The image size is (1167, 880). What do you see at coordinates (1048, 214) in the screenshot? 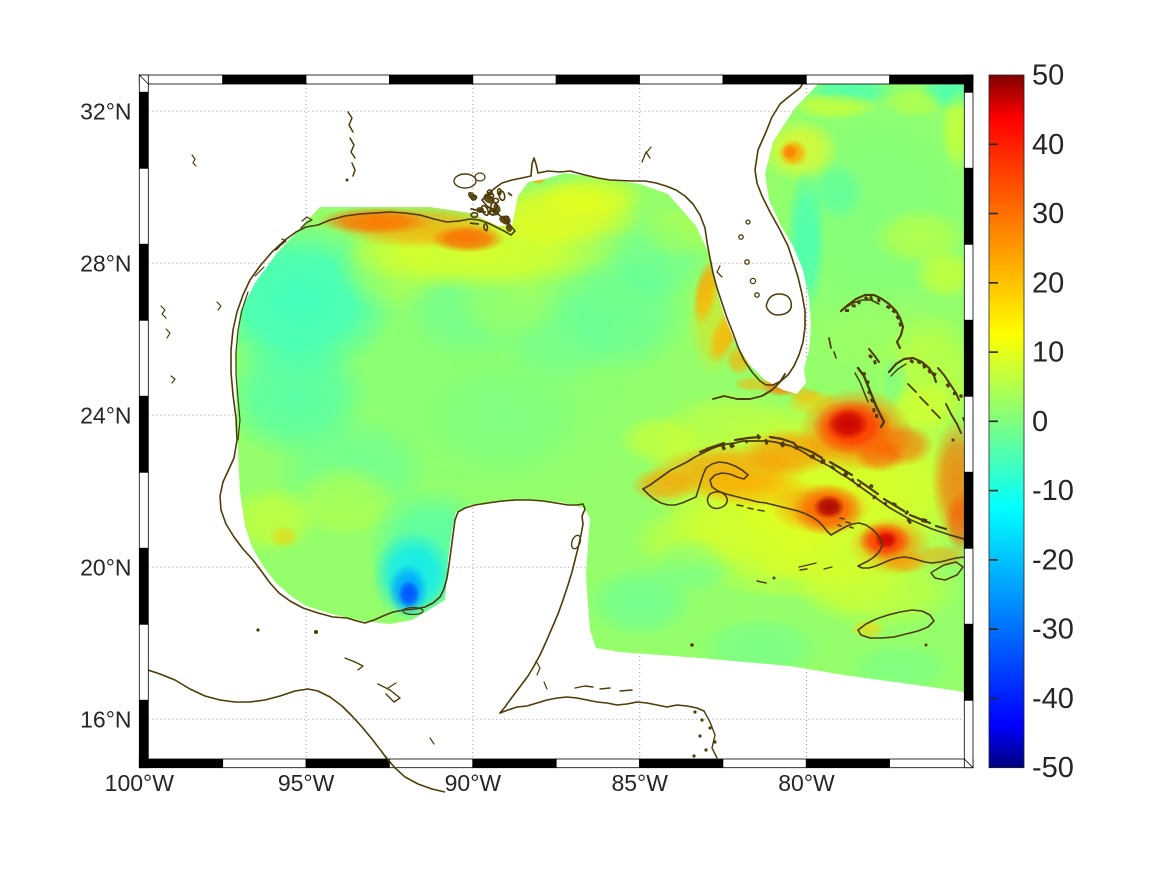
I see `svg-text: 30` at bounding box center [1048, 214].